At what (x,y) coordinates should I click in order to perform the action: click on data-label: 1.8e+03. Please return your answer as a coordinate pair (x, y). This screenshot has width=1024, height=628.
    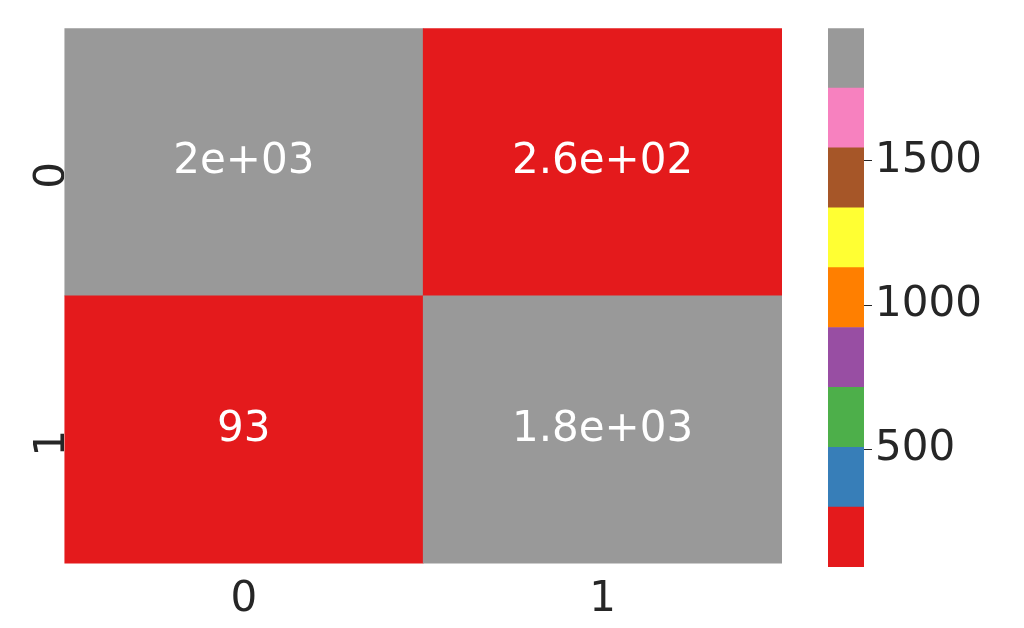
    Looking at the image, I should click on (602, 426).